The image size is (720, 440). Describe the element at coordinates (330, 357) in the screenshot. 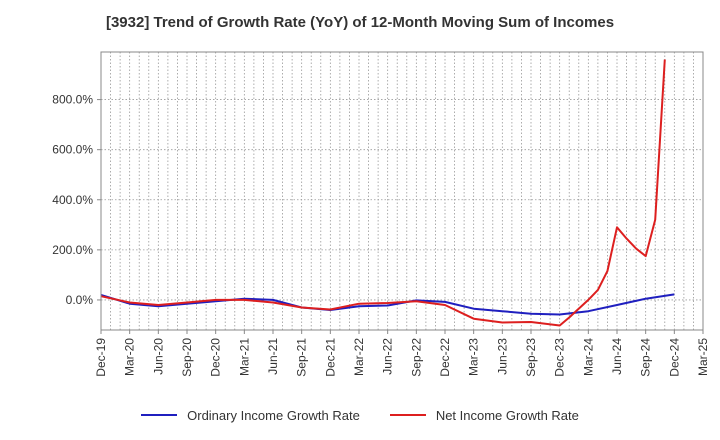

I see `x-tick-label: Dec-21` at that location.